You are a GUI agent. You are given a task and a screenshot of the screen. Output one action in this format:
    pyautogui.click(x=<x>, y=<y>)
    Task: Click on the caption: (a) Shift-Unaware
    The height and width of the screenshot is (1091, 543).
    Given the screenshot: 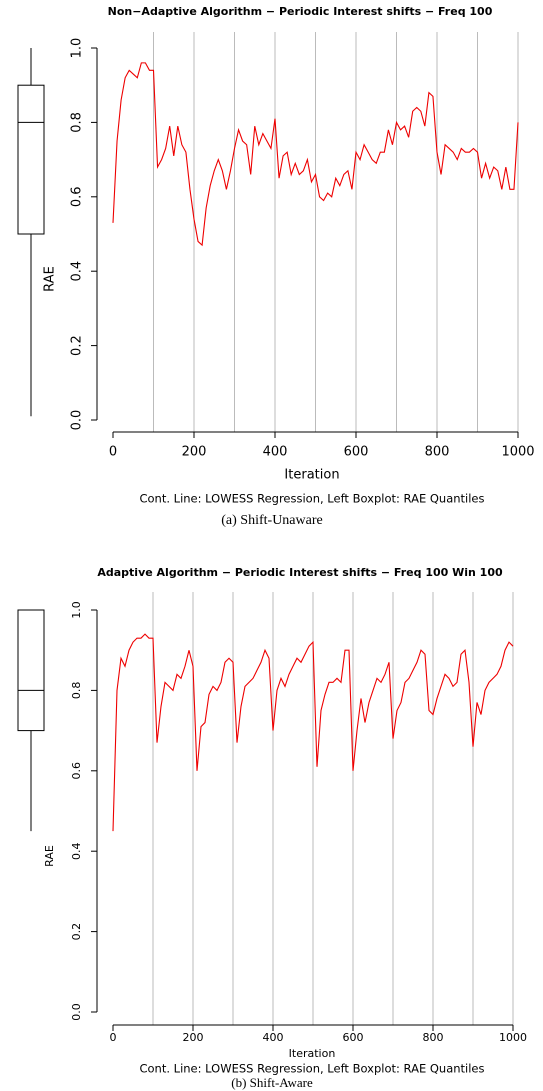 What is the action you would take?
    pyautogui.click(x=271, y=520)
    